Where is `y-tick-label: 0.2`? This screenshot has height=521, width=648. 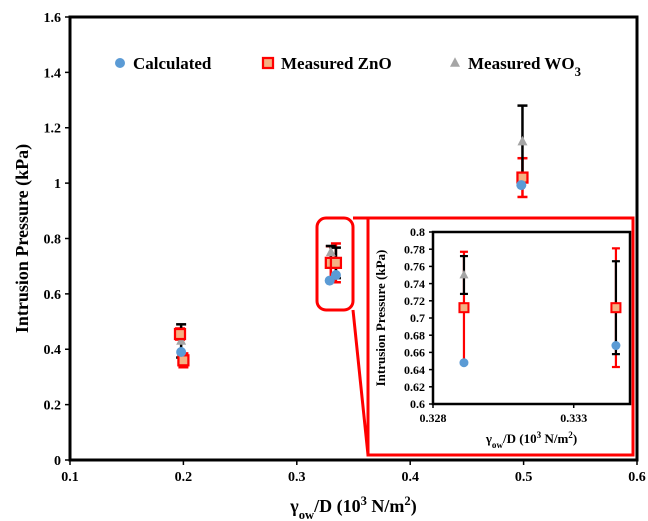
y-tick-label: 0.2 is located at coordinates (53, 406).